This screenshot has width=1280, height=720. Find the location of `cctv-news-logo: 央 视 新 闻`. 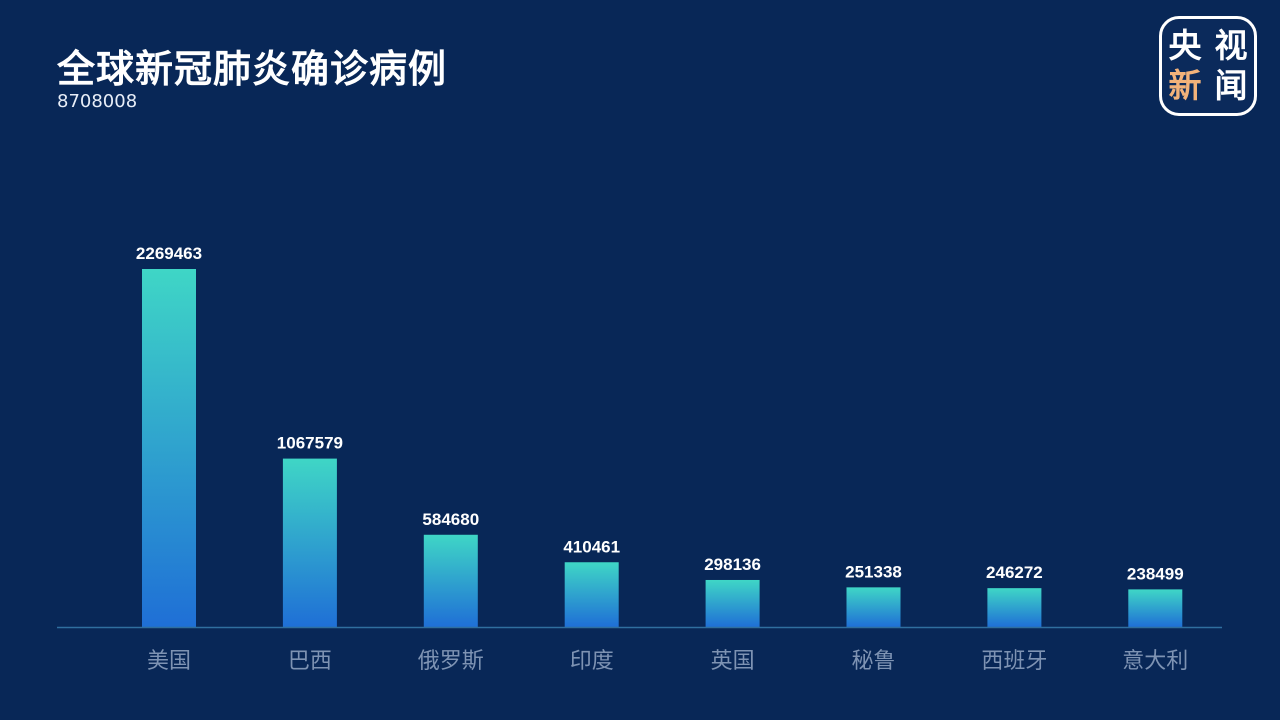

cctv-news-logo: 央 视 新 闻 is located at coordinates (1208, 66).